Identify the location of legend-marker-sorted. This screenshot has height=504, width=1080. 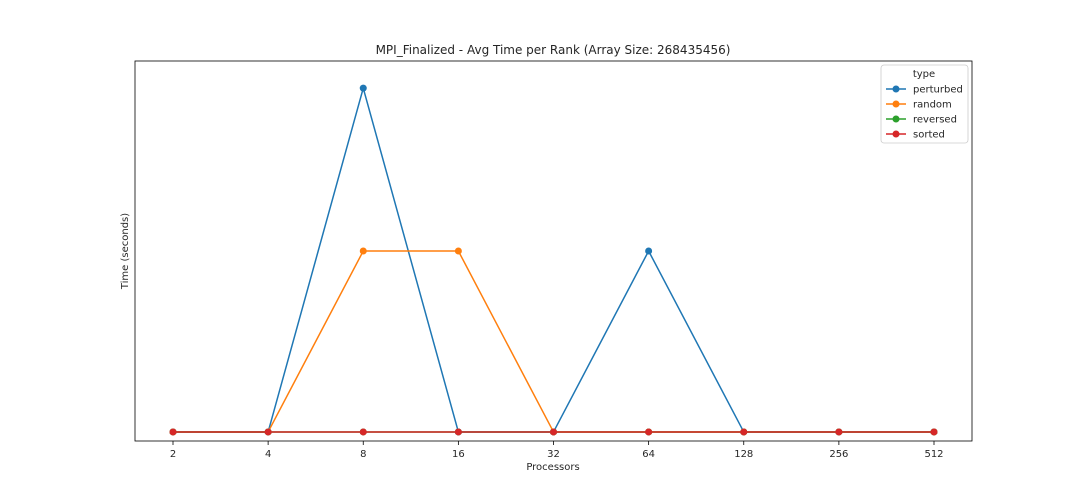
(896, 134).